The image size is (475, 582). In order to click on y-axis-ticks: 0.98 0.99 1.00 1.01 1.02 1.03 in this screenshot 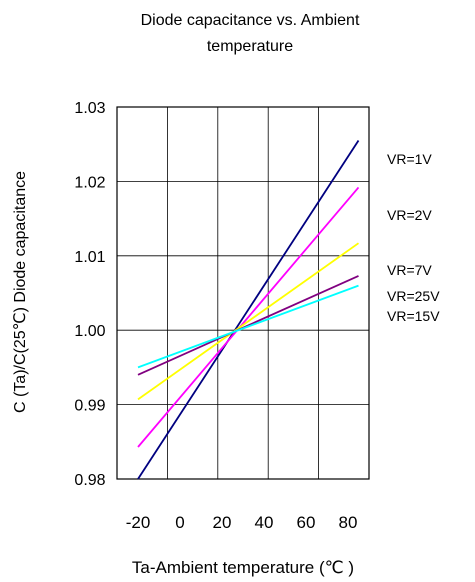, I will do `click(89, 294)`.